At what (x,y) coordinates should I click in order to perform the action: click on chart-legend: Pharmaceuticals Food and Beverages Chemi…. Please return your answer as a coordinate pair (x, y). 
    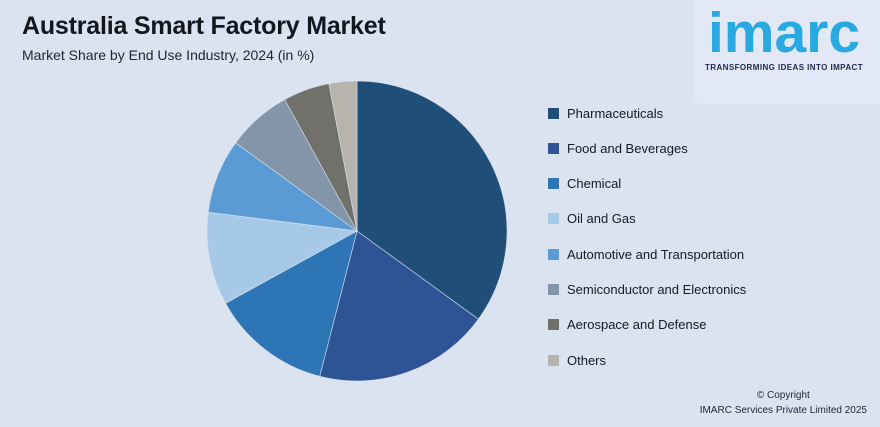
    Looking at the image, I should click on (647, 243).